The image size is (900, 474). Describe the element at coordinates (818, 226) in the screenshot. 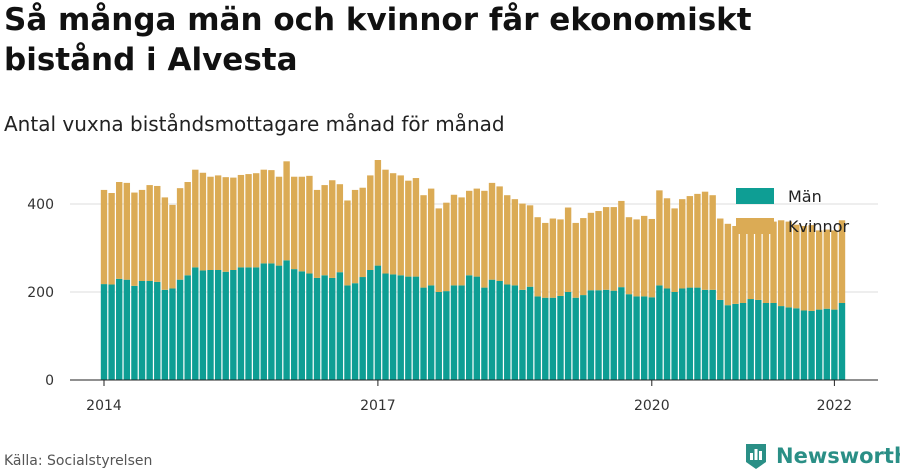

I see `legend-label-kvinnor: Kvinnor` at that location.